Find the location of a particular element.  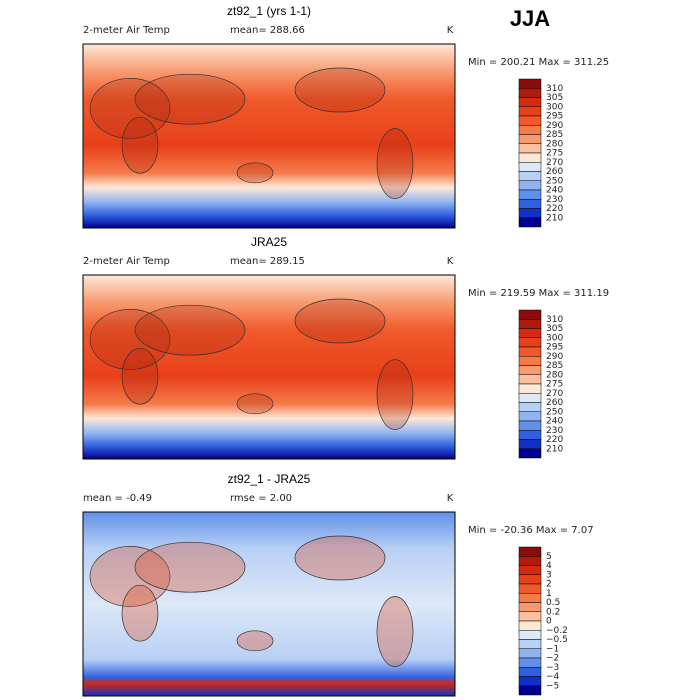

colorbar-label: 310 is located at coordinates (554, 89).